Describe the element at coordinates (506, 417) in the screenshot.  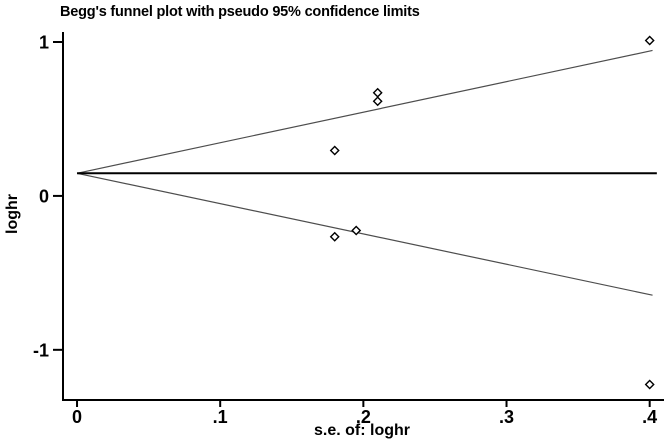
I see `x-tick-label: .3` at that location.